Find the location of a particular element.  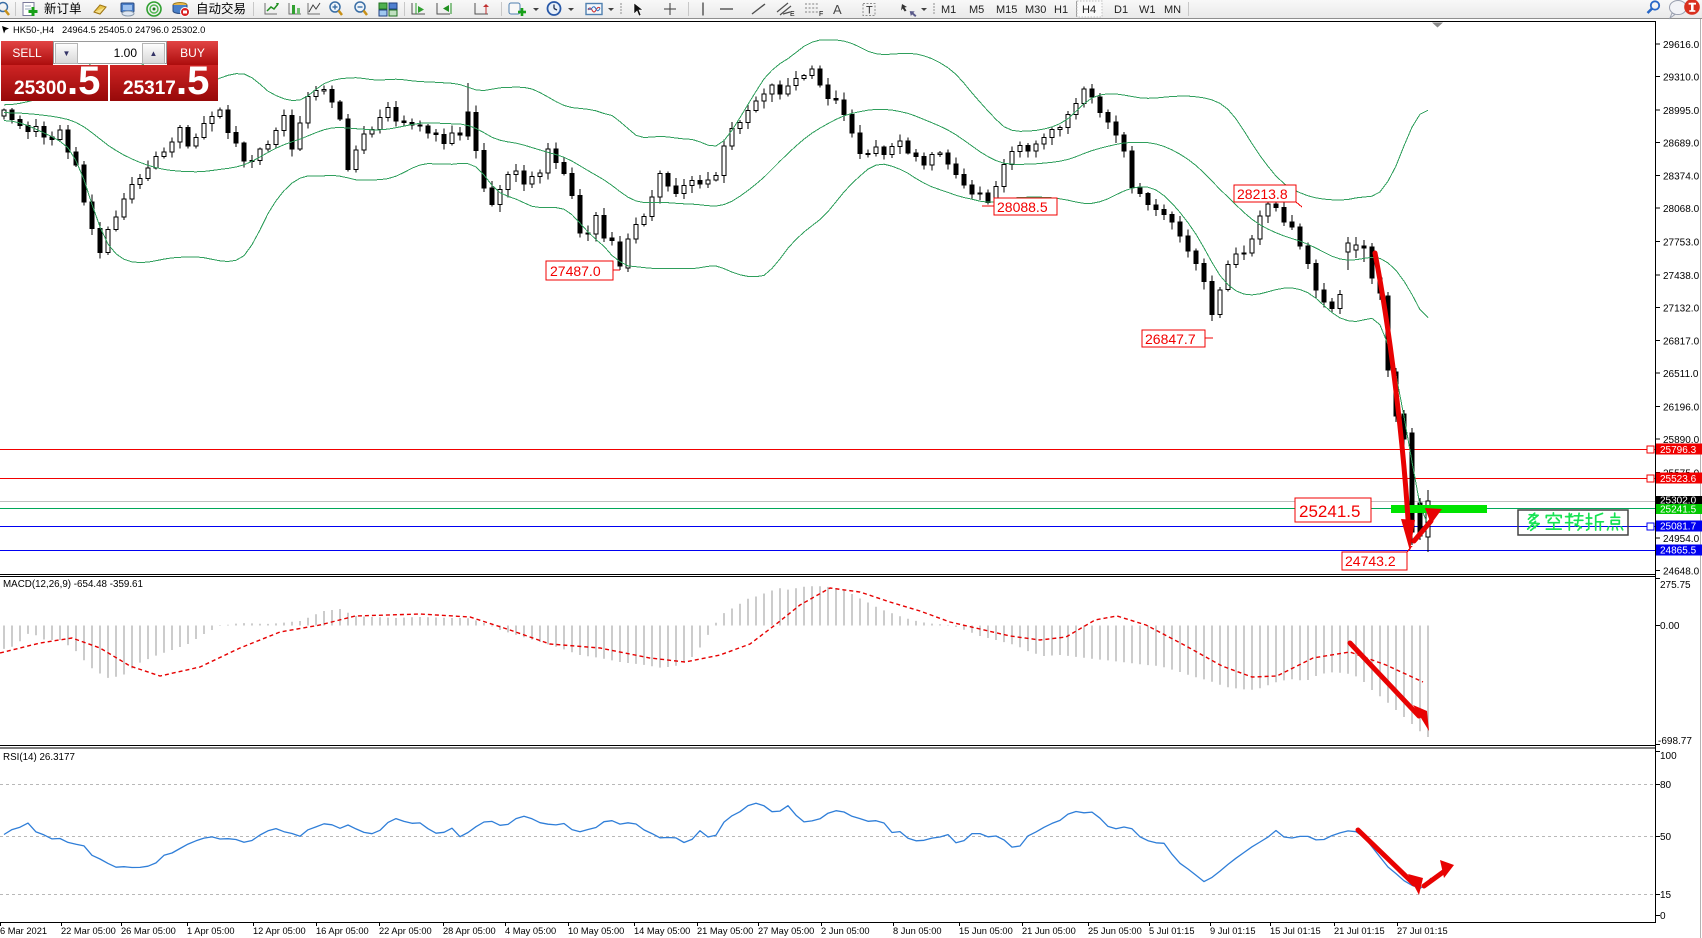

svg-text: T is located at coordinates (869, 11).